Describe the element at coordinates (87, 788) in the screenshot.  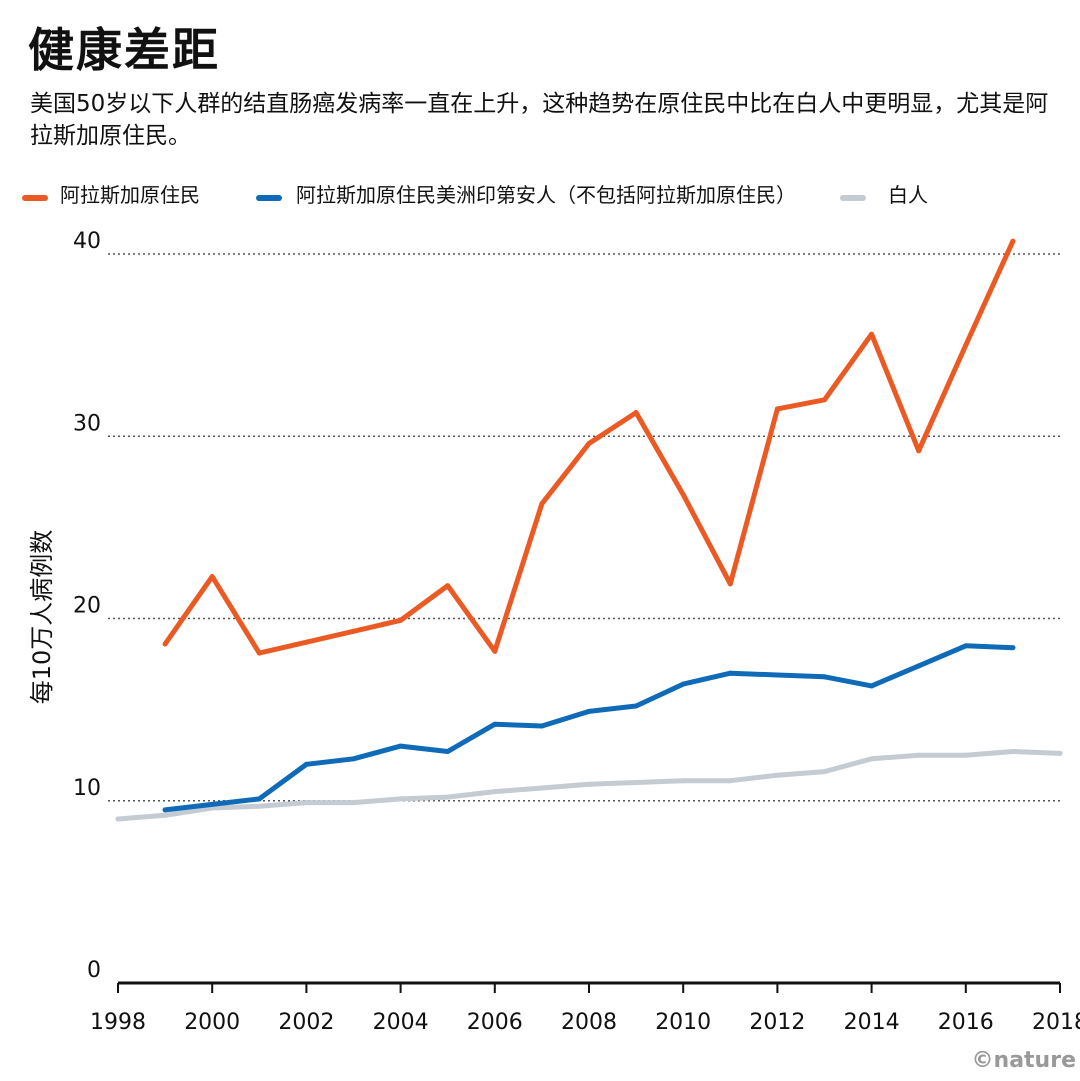
I see `y-tick-label-10: 10` at that location.